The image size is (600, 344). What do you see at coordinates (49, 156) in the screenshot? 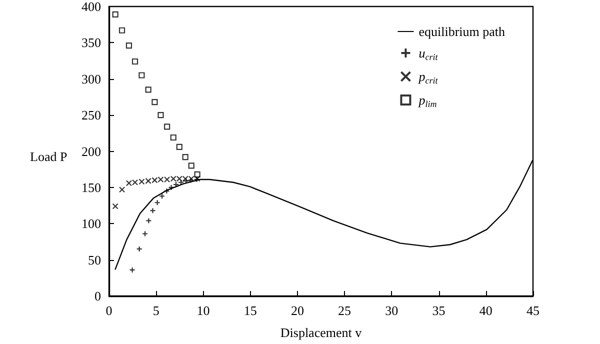
I see `y-axis-title: Load P` at bounding box center [49, 156].